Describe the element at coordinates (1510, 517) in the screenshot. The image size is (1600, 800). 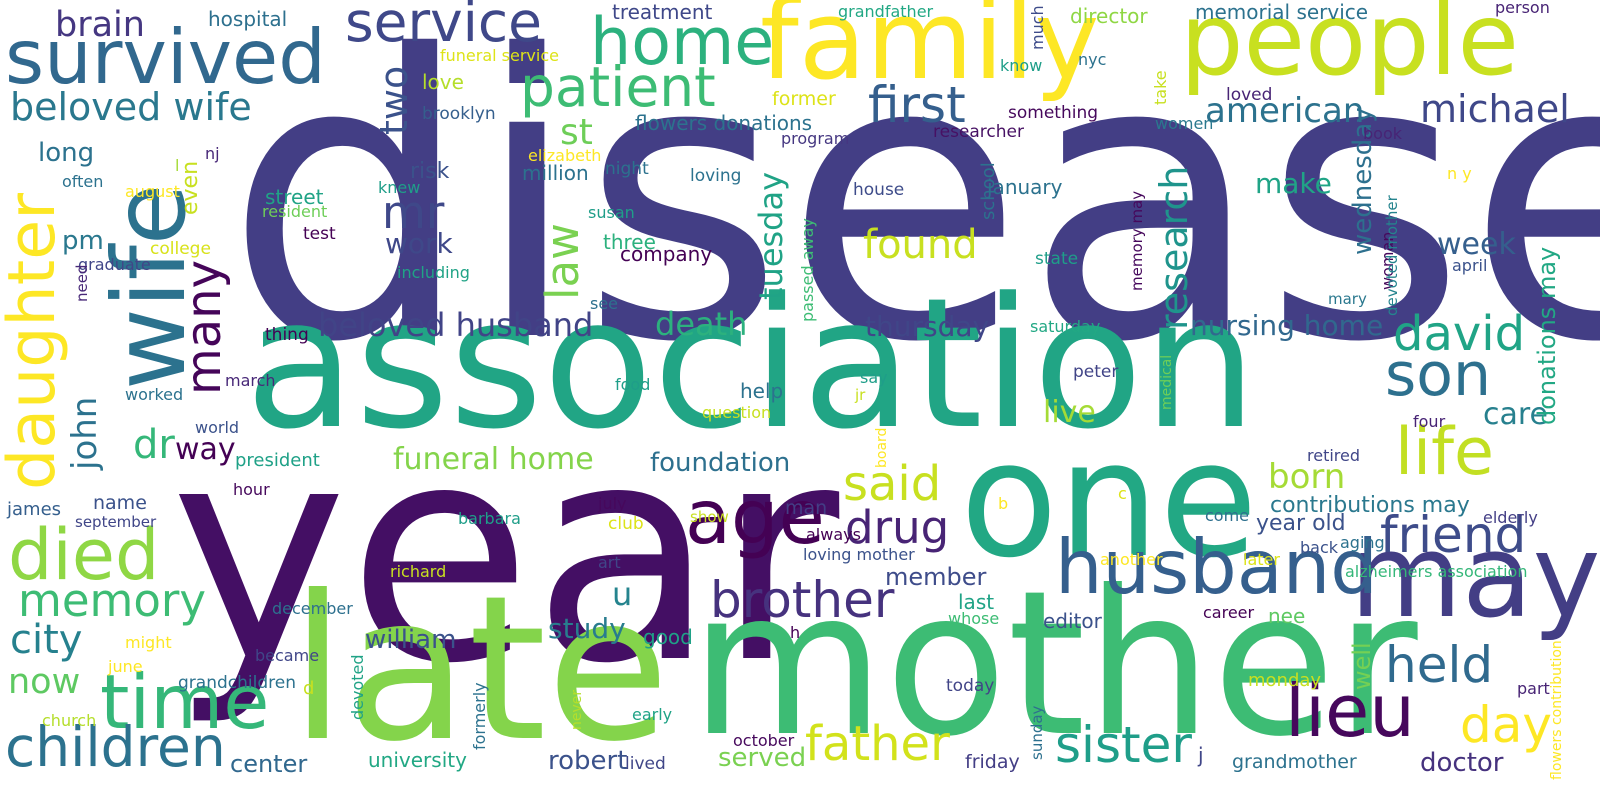
I see `word-elderly: elderly` at that location.